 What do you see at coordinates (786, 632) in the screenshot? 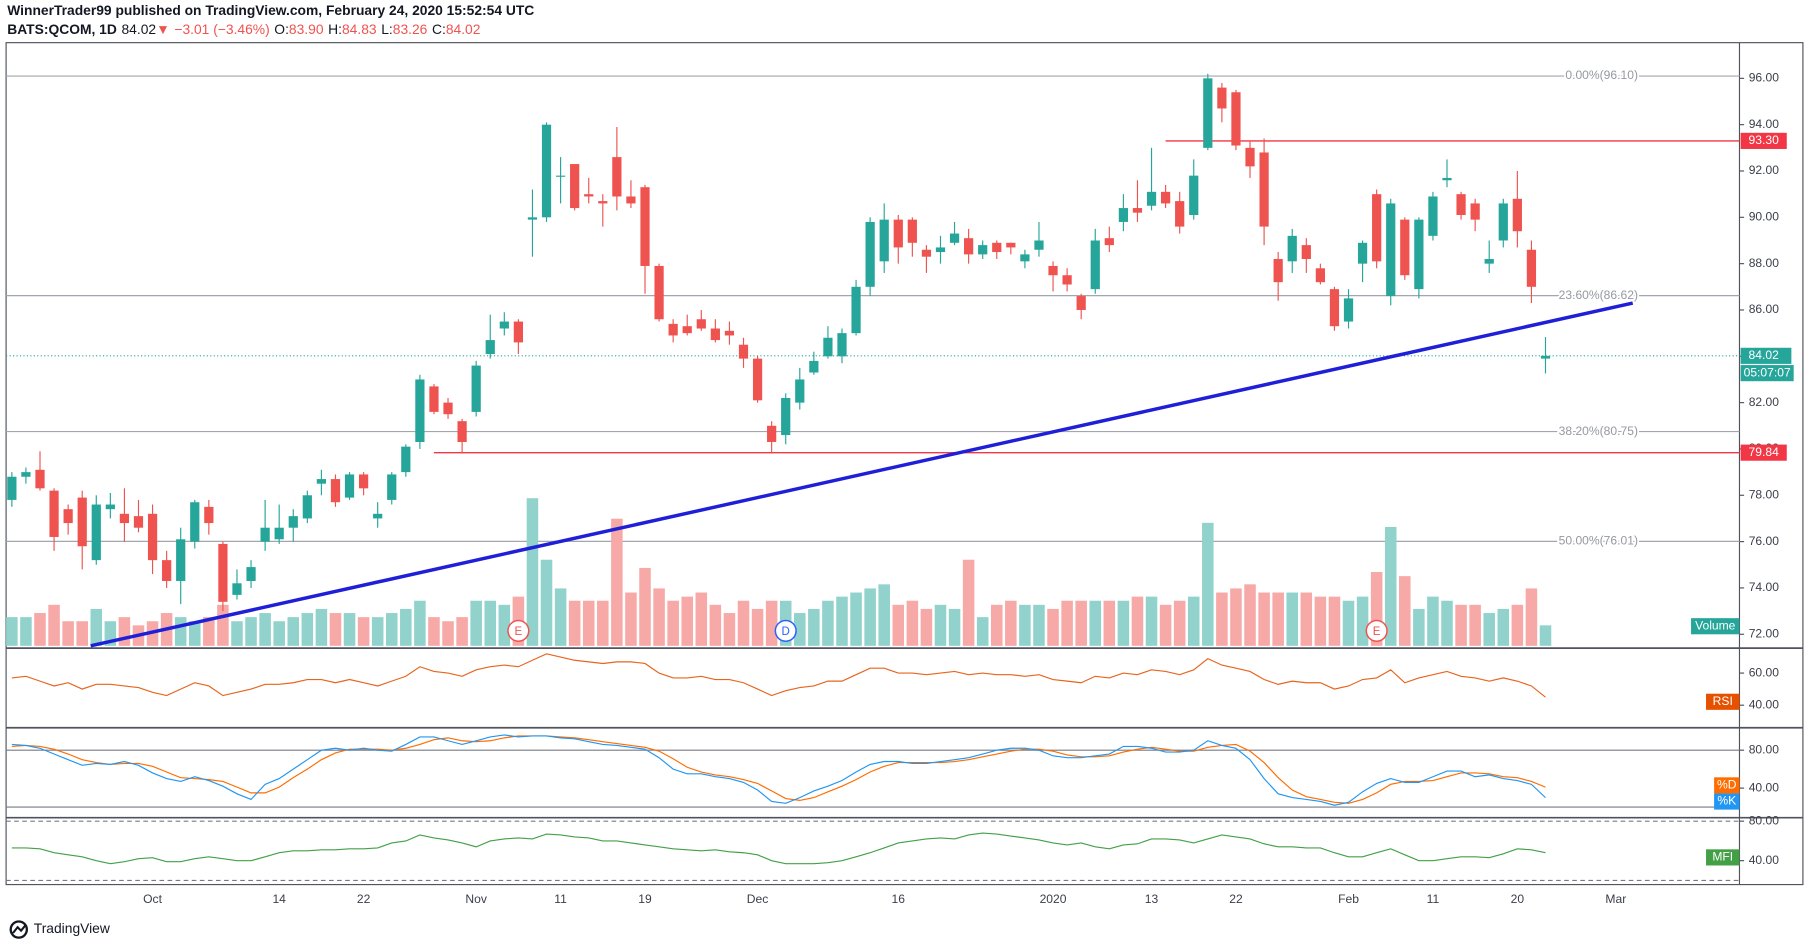
I see `event-label: D` at bounding box center [786, 632].